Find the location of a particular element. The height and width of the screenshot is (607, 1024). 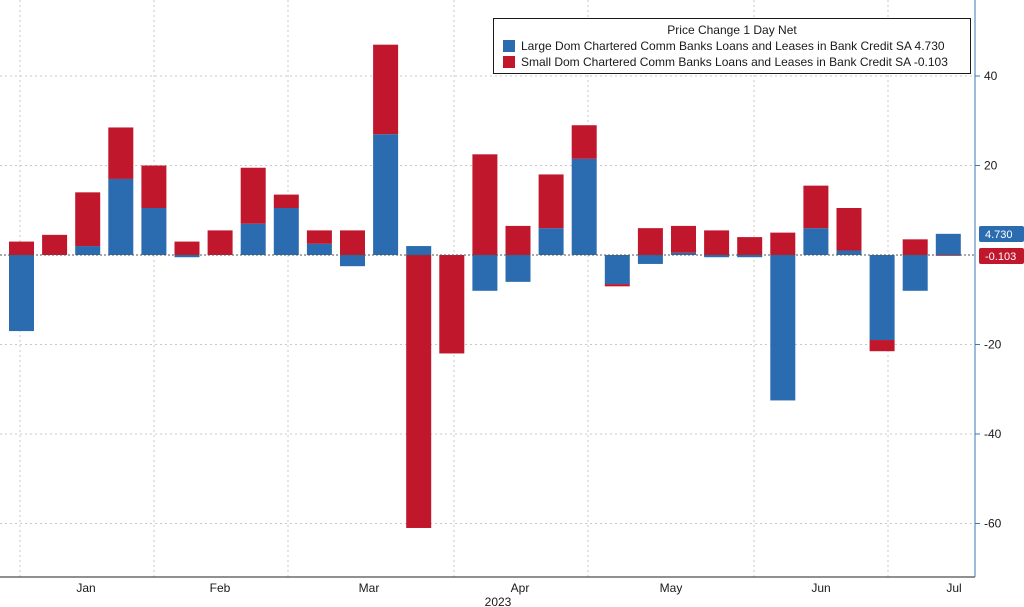

x-axis-labels: Jan Feb Mar Apr May Jun Jul is located at coordinates (518, 588).